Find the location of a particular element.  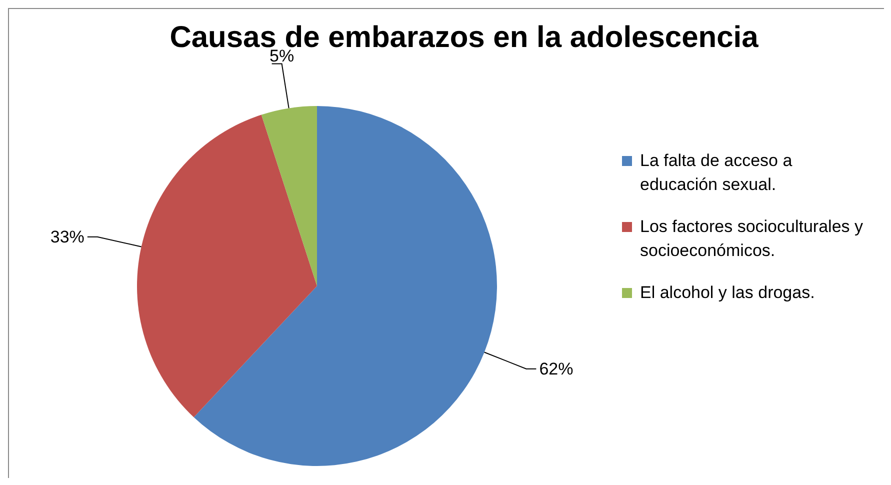

data-label: 33% is located at coordinates (67, 236).